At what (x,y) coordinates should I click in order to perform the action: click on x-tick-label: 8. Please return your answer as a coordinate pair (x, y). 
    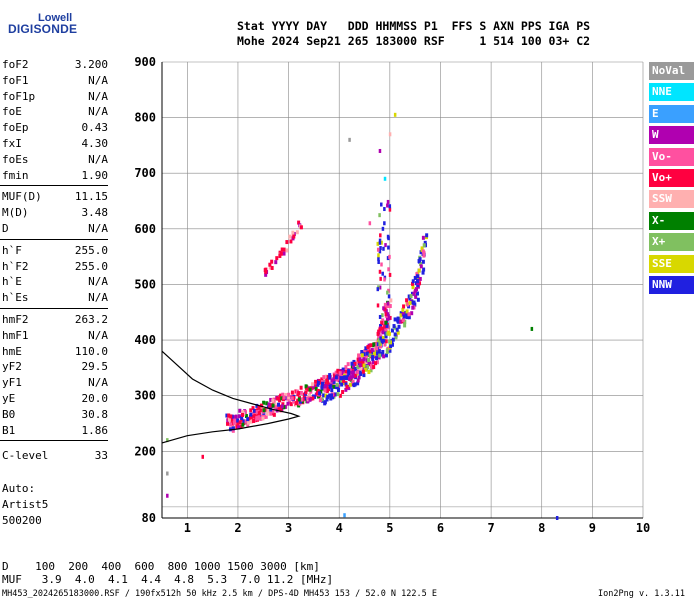
    Looking at the image, I should click on (541, 528).